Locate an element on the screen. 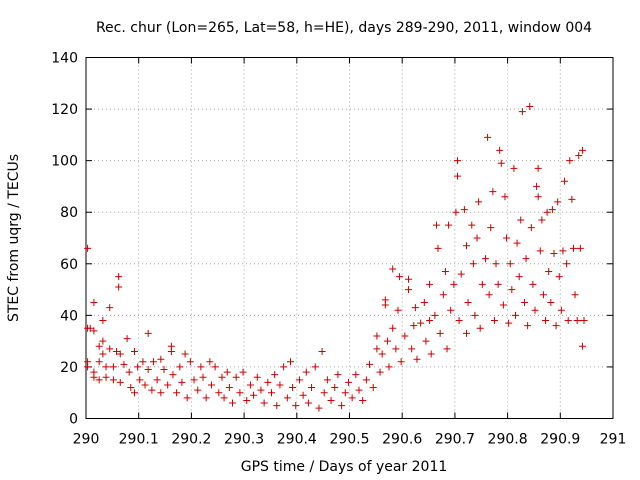 The image size is (640, 480). x-axis-label: GPS time / Days of year 2011 is located at coordinates (344, 467).